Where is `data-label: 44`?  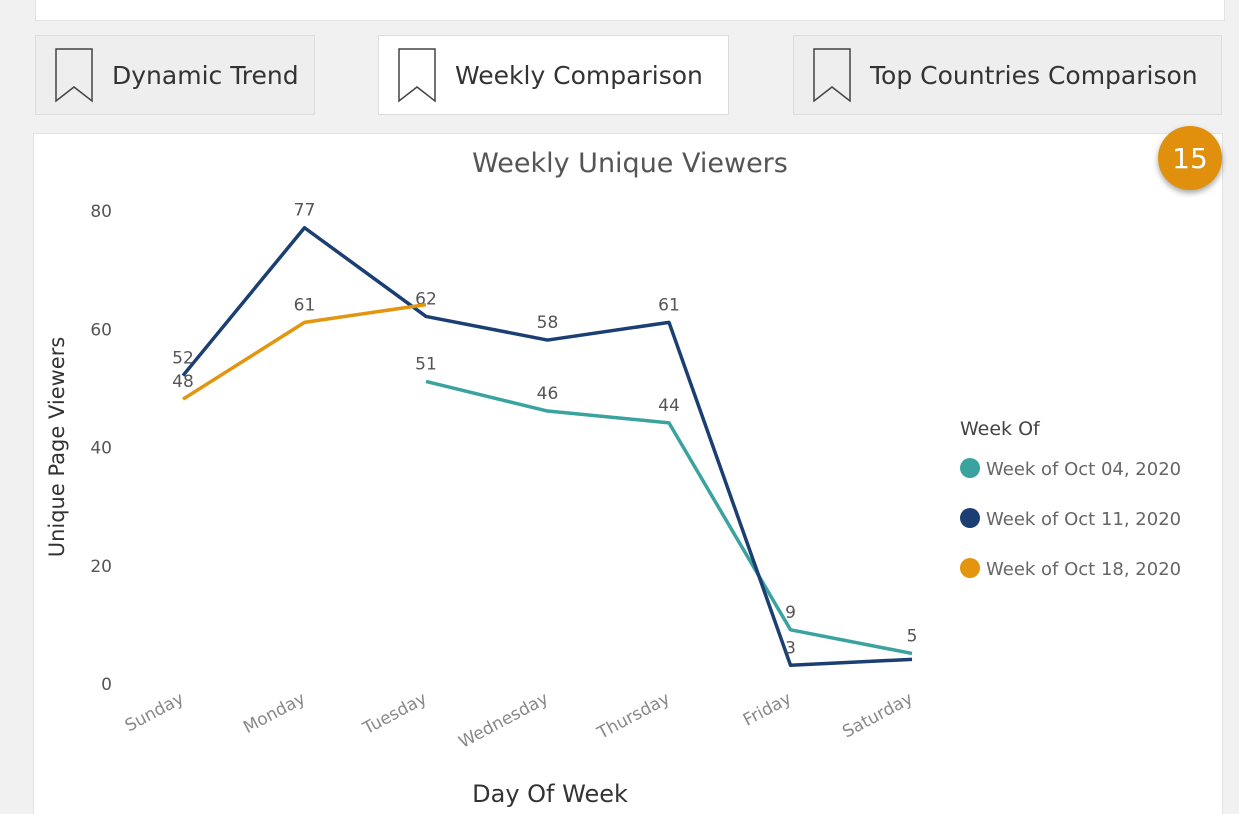
data-label: 44 is located at coordinates (669, 406).